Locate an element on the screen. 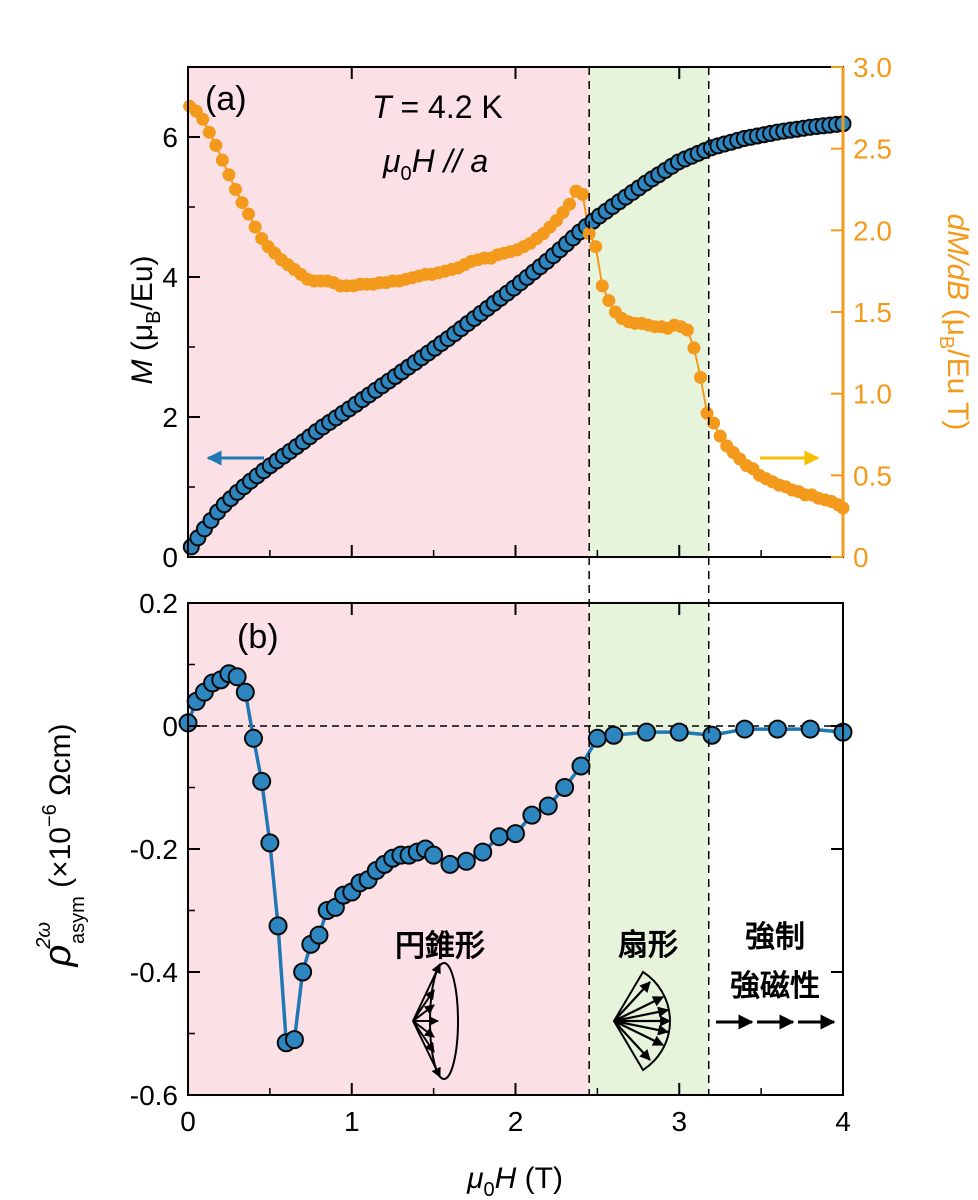 The image size is (978, 1200). temperature-annotation: T = 4.2 K is located at coordinates (437, 107).